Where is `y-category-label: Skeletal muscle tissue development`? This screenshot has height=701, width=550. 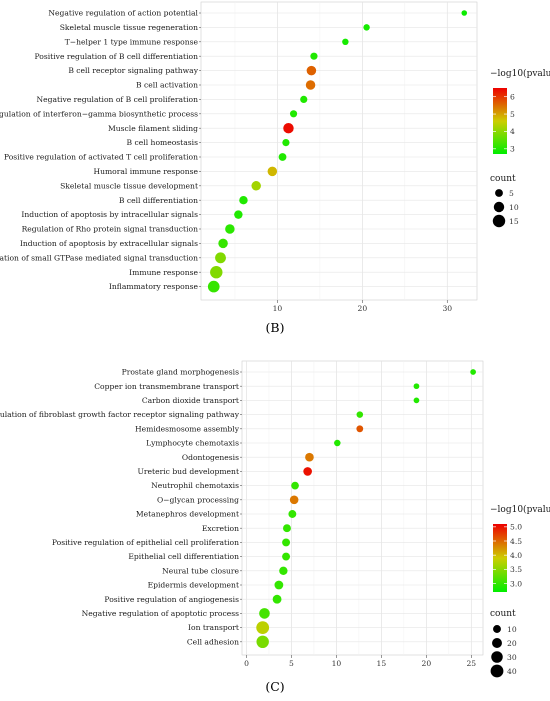
y-category-label: Skeletal muscle tissue development is located at coordinates (129, 185).